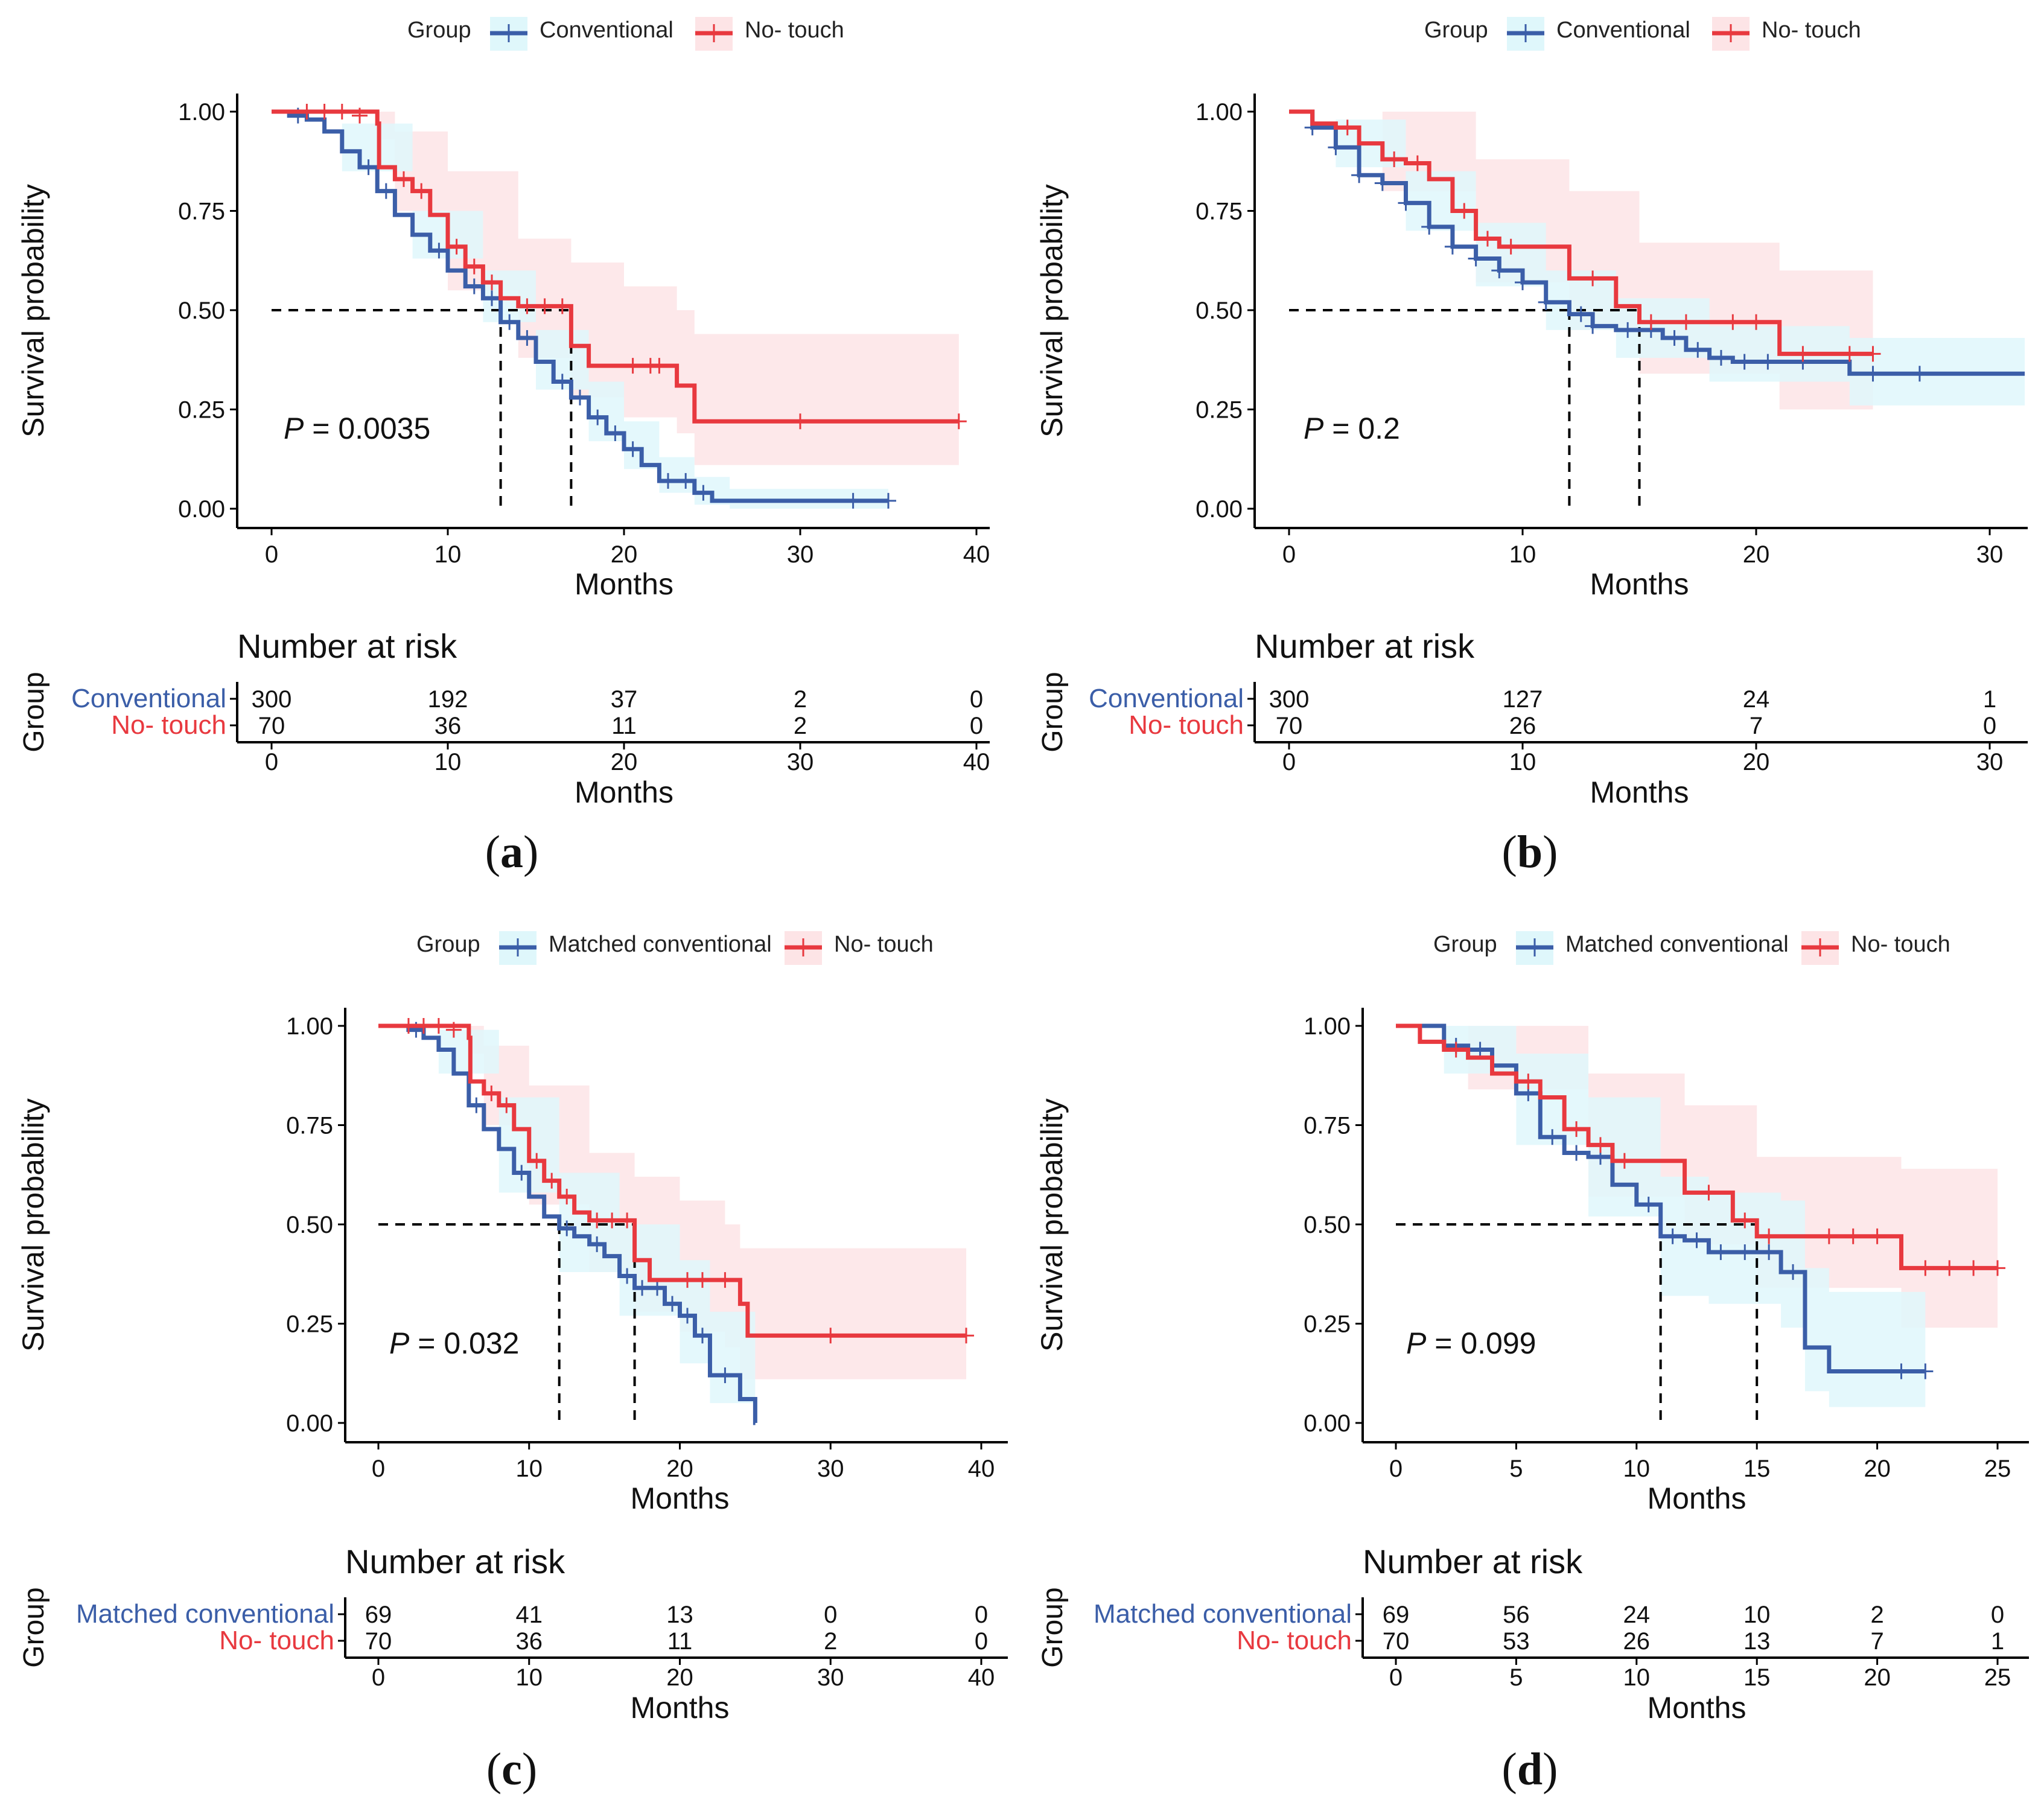  I want to click on p-value-text: P = 0.2, so click(1352, 428).